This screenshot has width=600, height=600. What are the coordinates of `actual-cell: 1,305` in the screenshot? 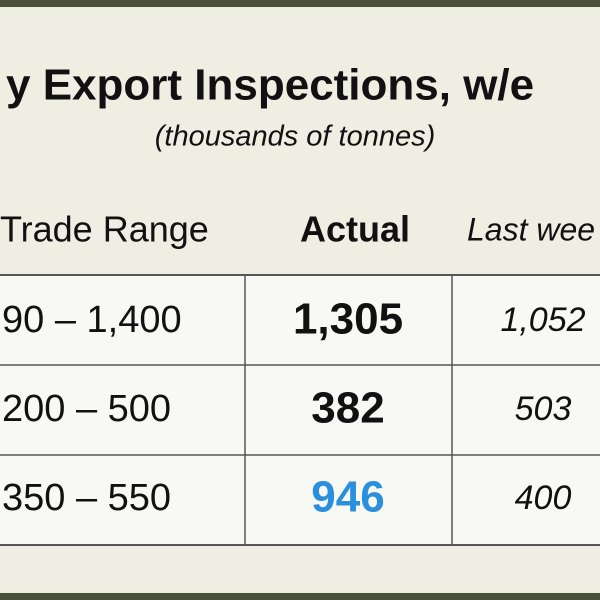 It's located at (348, 319).